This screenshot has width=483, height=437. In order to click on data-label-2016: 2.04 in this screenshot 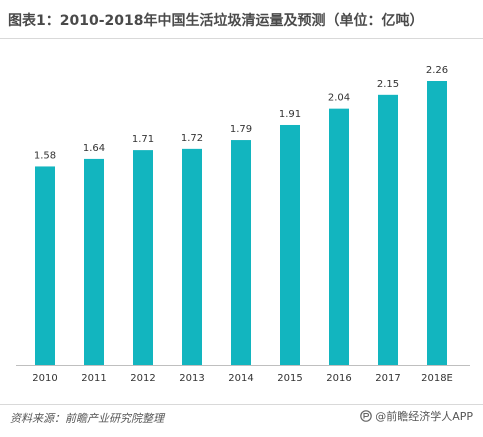, I will do `click(339, 98)`.